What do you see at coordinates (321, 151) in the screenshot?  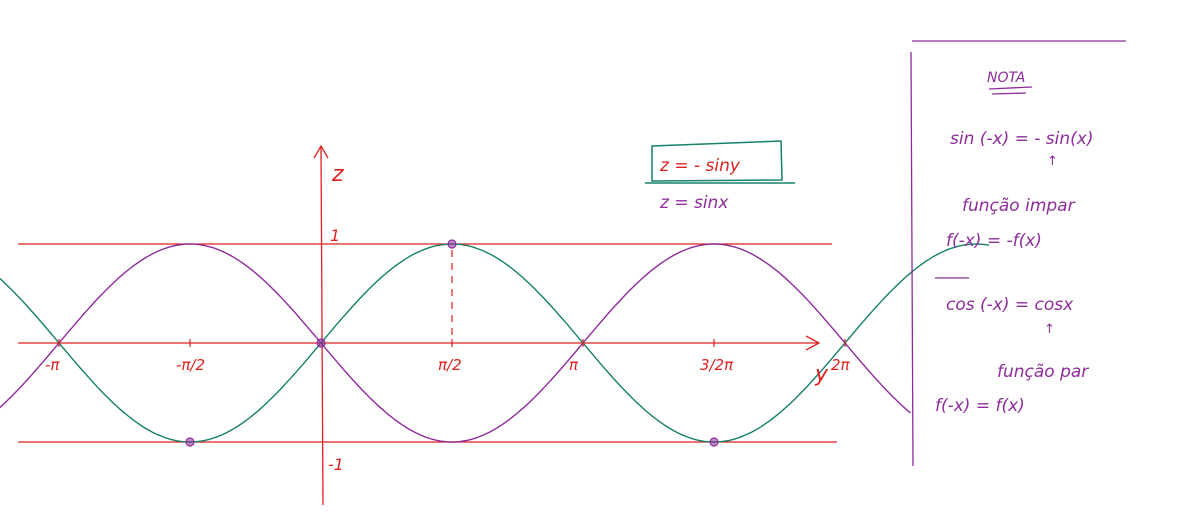 I see `vertical-axis-arrow` at bounding box center [321, 151].